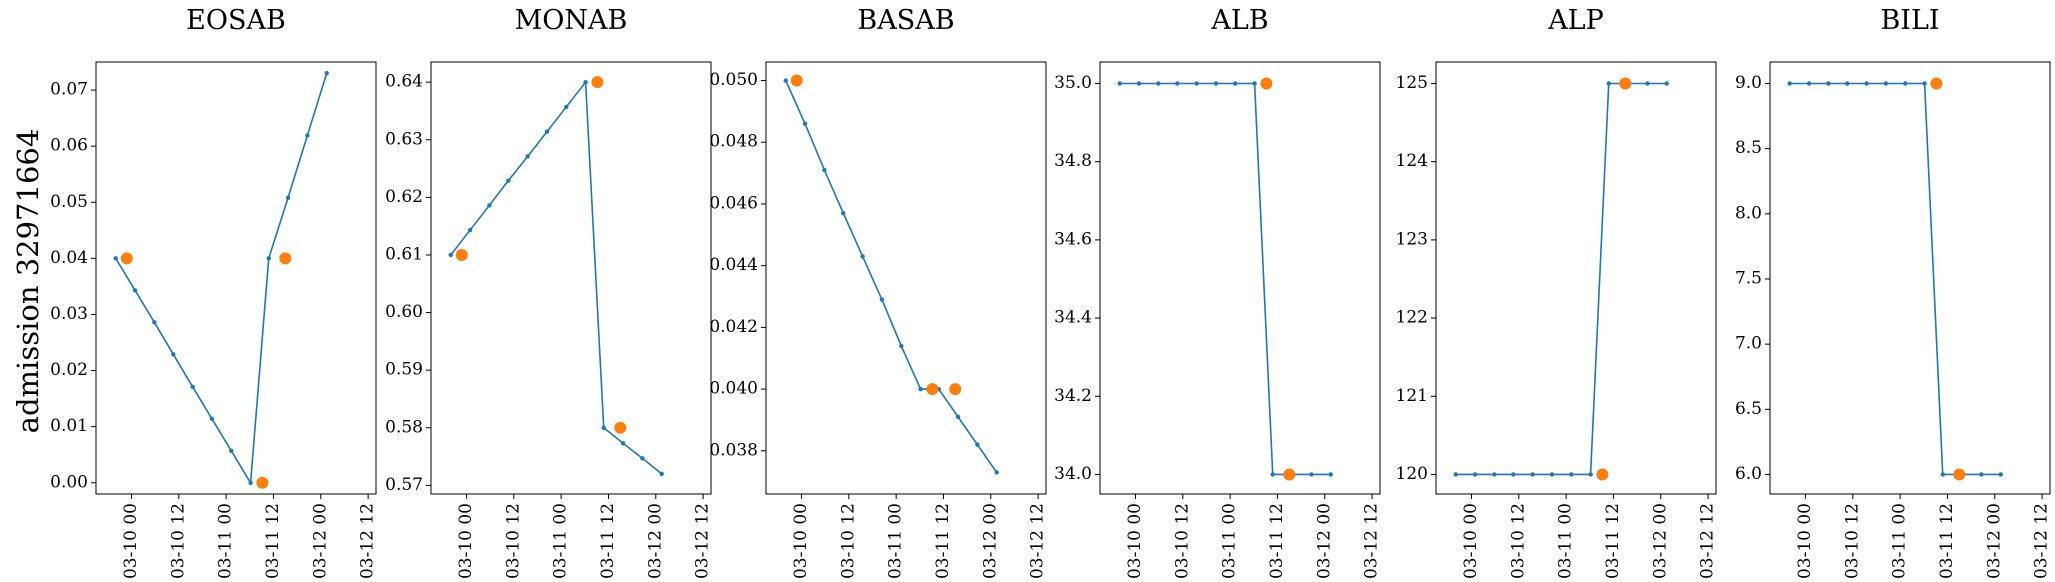 This screenshot has width=2055, height=582. Describe the element at coordinates (69, 482) in the screenshot. I see `y-tick-label: 0.00` at that location.